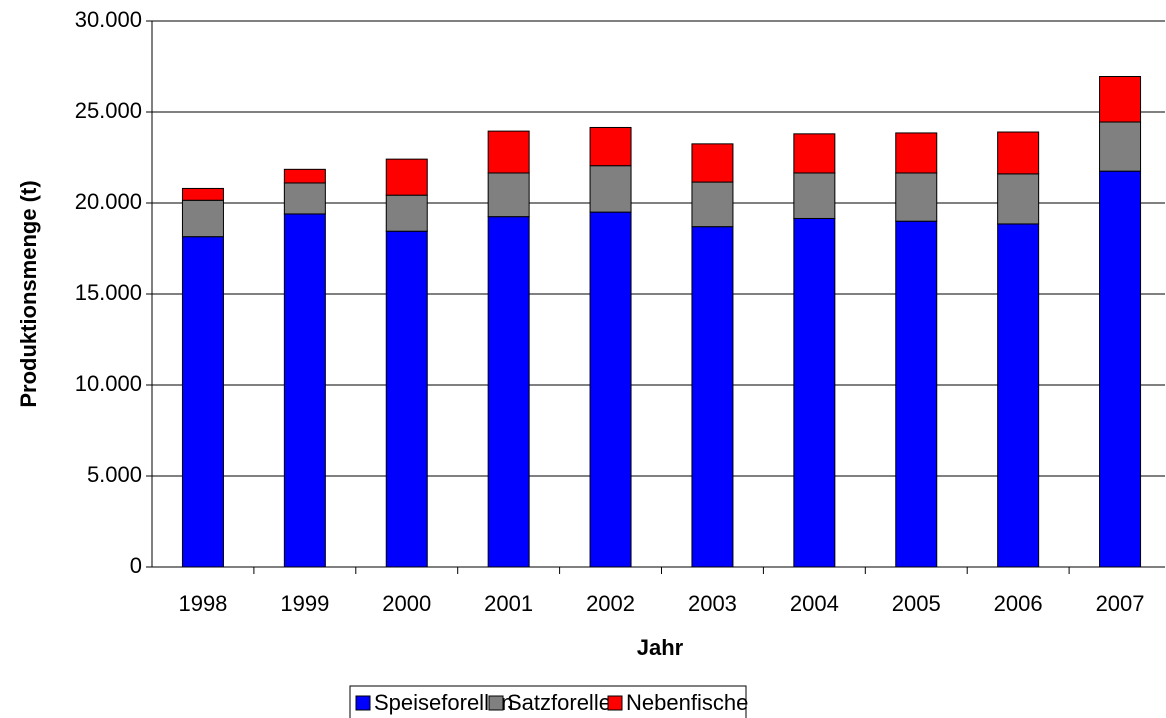 This screenshot has width=1166, height=718. I want to click on y-tick-label: 20.000, so click(108, 201).